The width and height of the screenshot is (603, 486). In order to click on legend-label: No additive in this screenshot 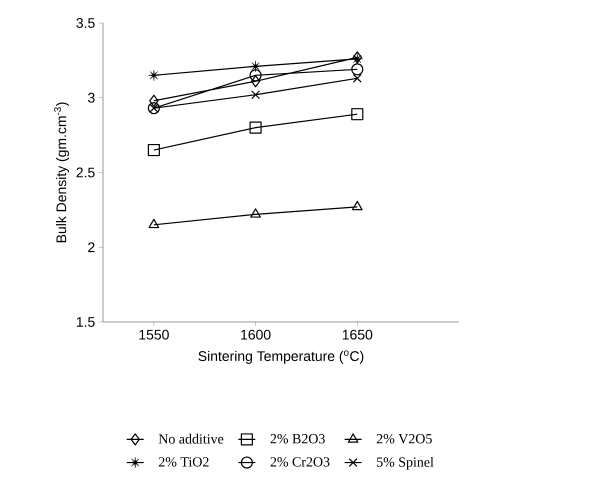, I will do `click(191, 439)`.